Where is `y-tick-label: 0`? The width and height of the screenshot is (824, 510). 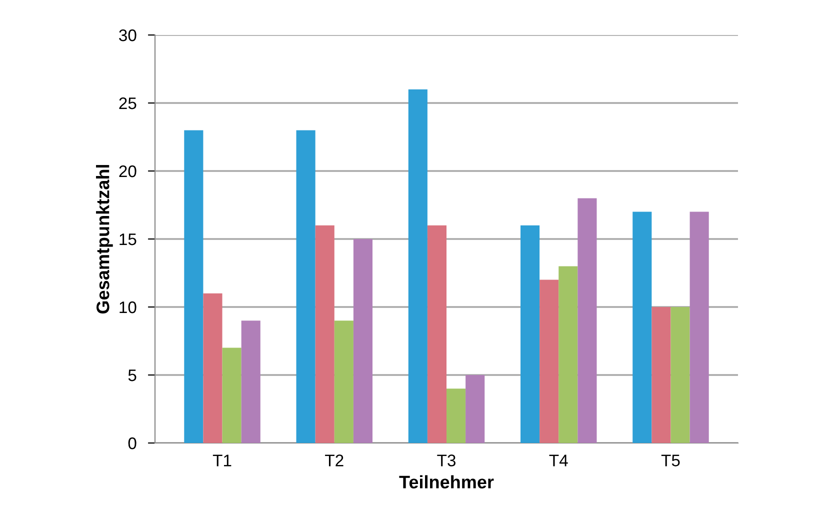 y-tick-label: 0 is located at coordinates (132, 443).